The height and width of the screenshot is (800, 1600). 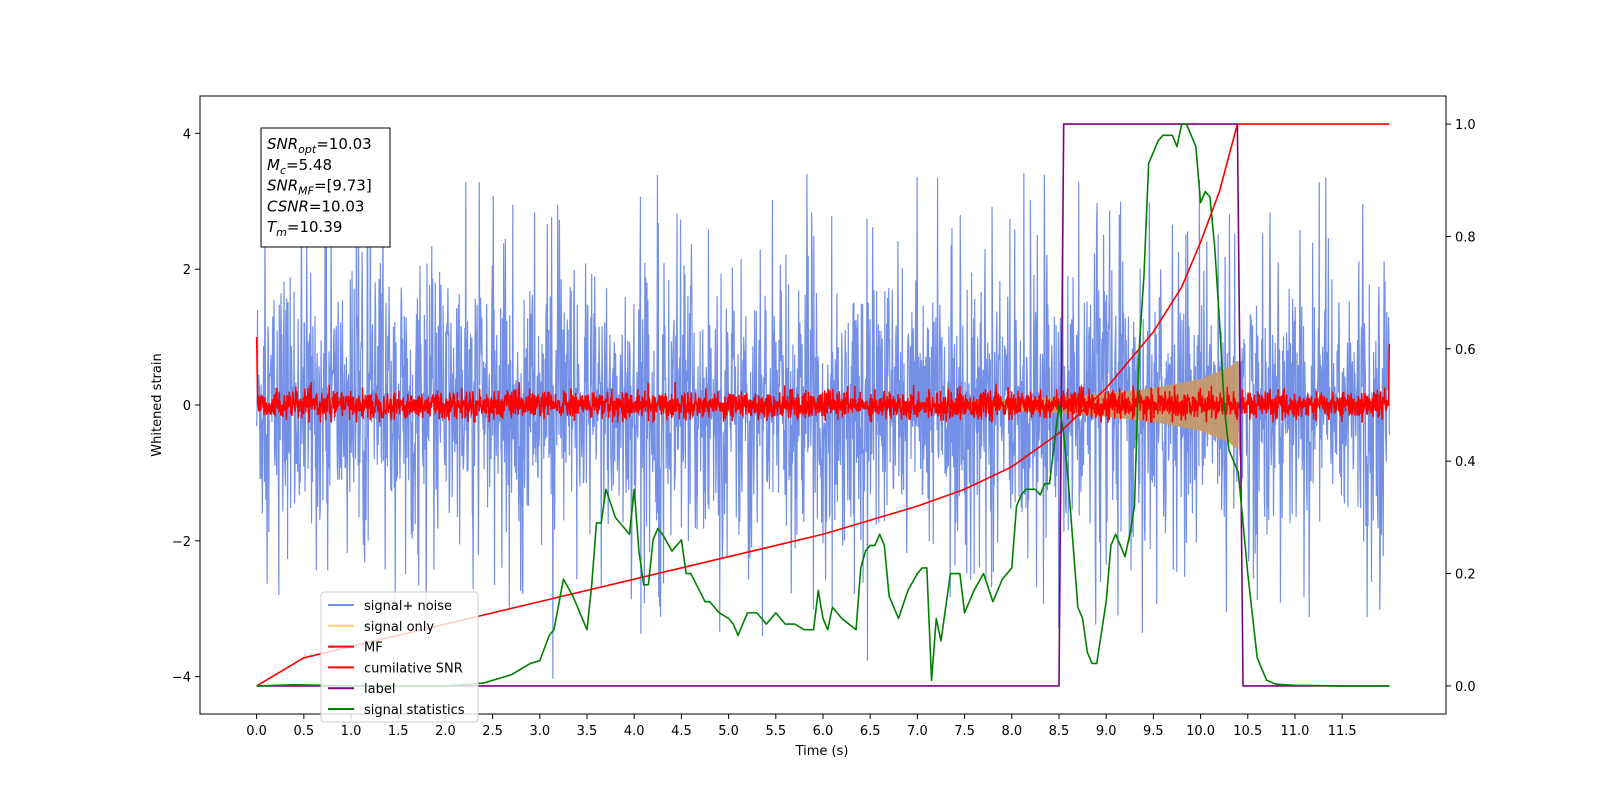 I want to click on legend-label: signal statistics, so click(x=414, y=710).